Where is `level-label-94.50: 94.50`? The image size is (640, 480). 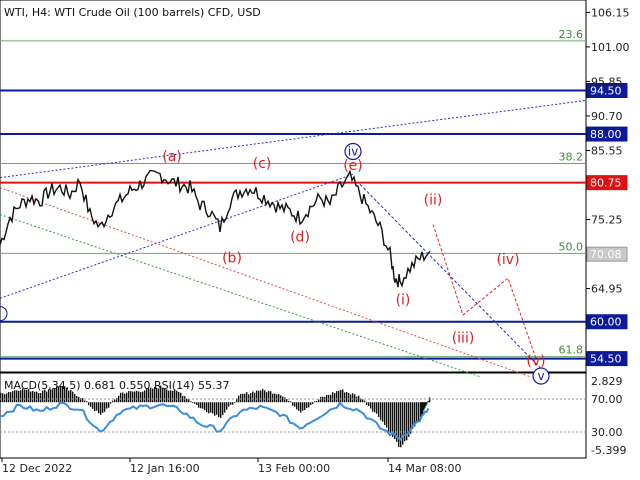 level-label-94.50: 94.50 is located at coordinates (607, 90).